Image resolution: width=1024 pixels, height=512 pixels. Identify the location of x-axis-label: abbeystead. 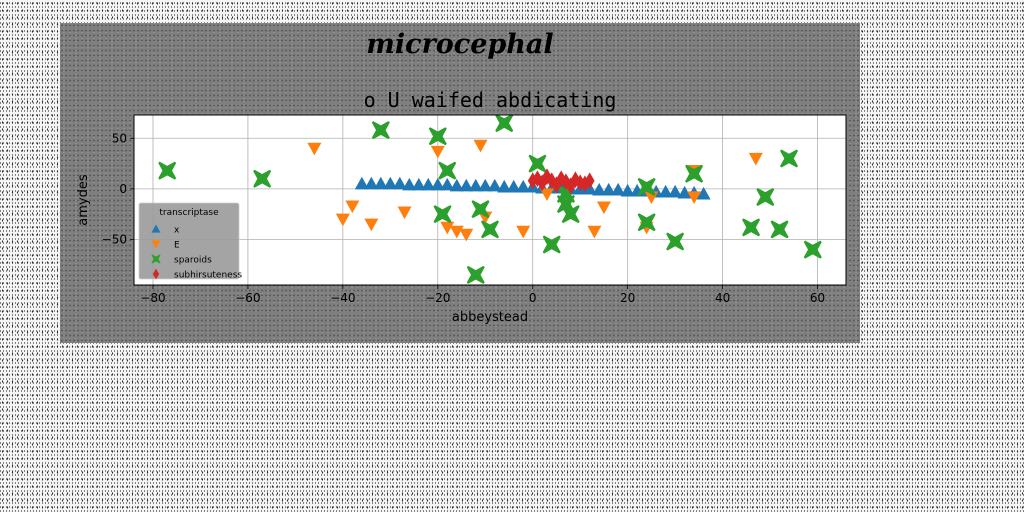
(490, 317).